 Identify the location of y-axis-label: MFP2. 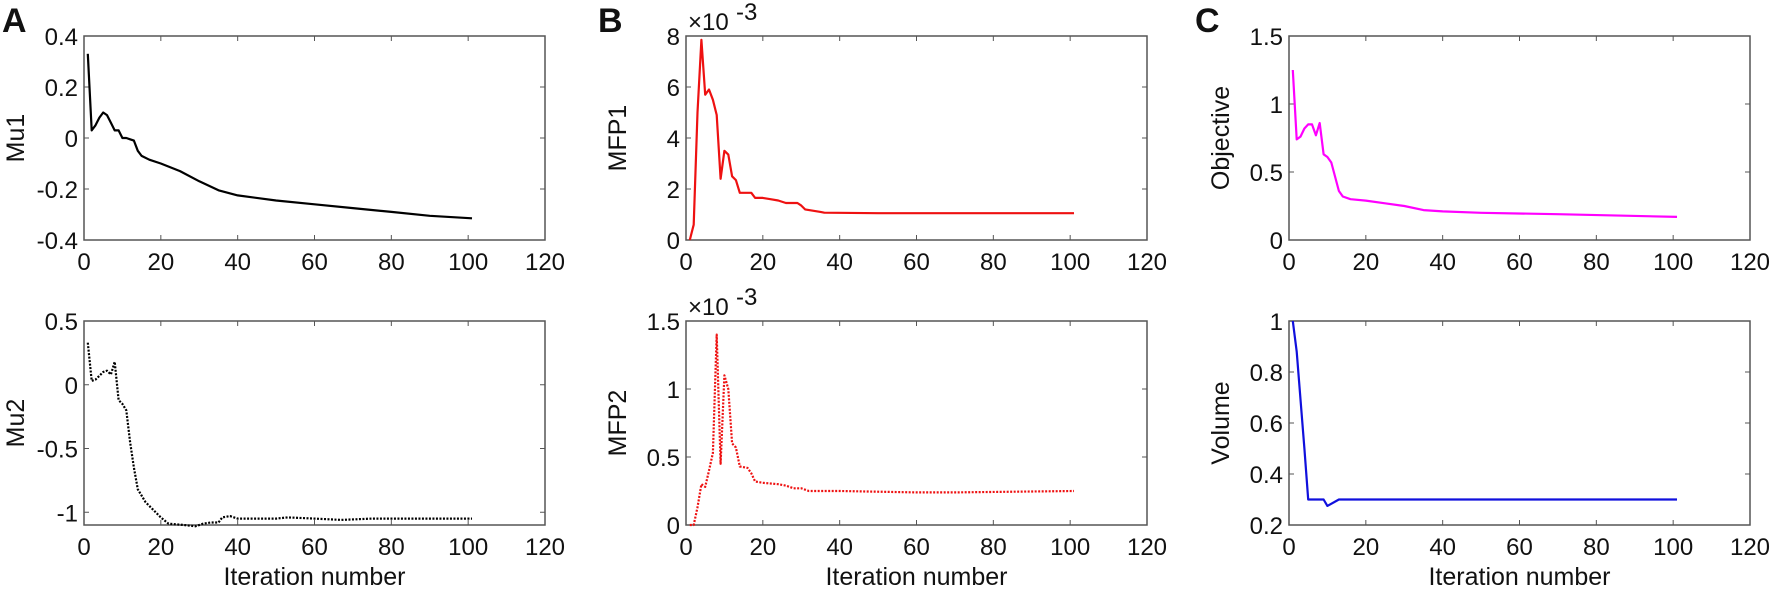
(618, 423).